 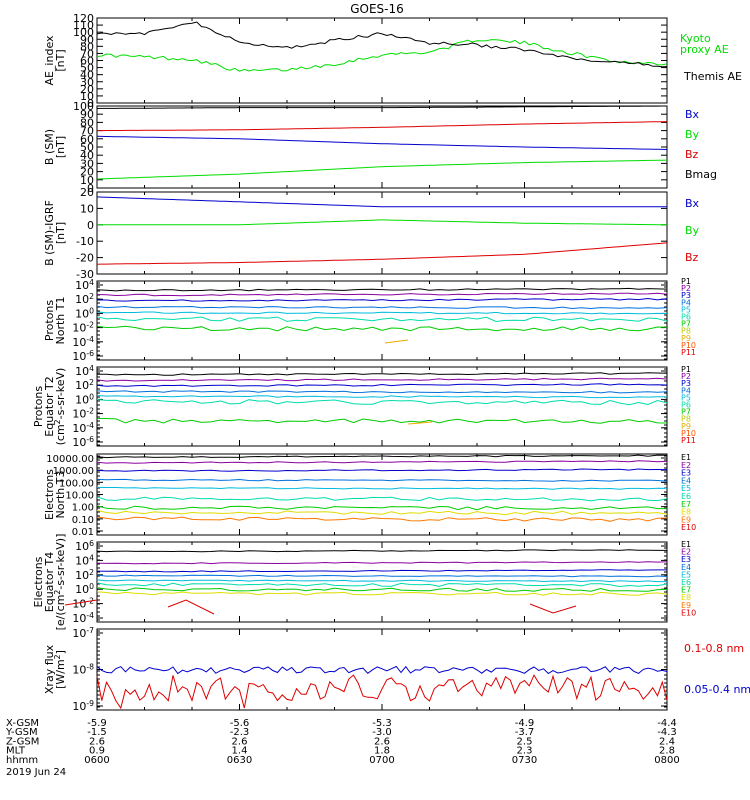 What do you see at coordinates (667, 751) in the screenshot?
I see `ephemeris-value: 2.8` at bounding box center [667, 751].